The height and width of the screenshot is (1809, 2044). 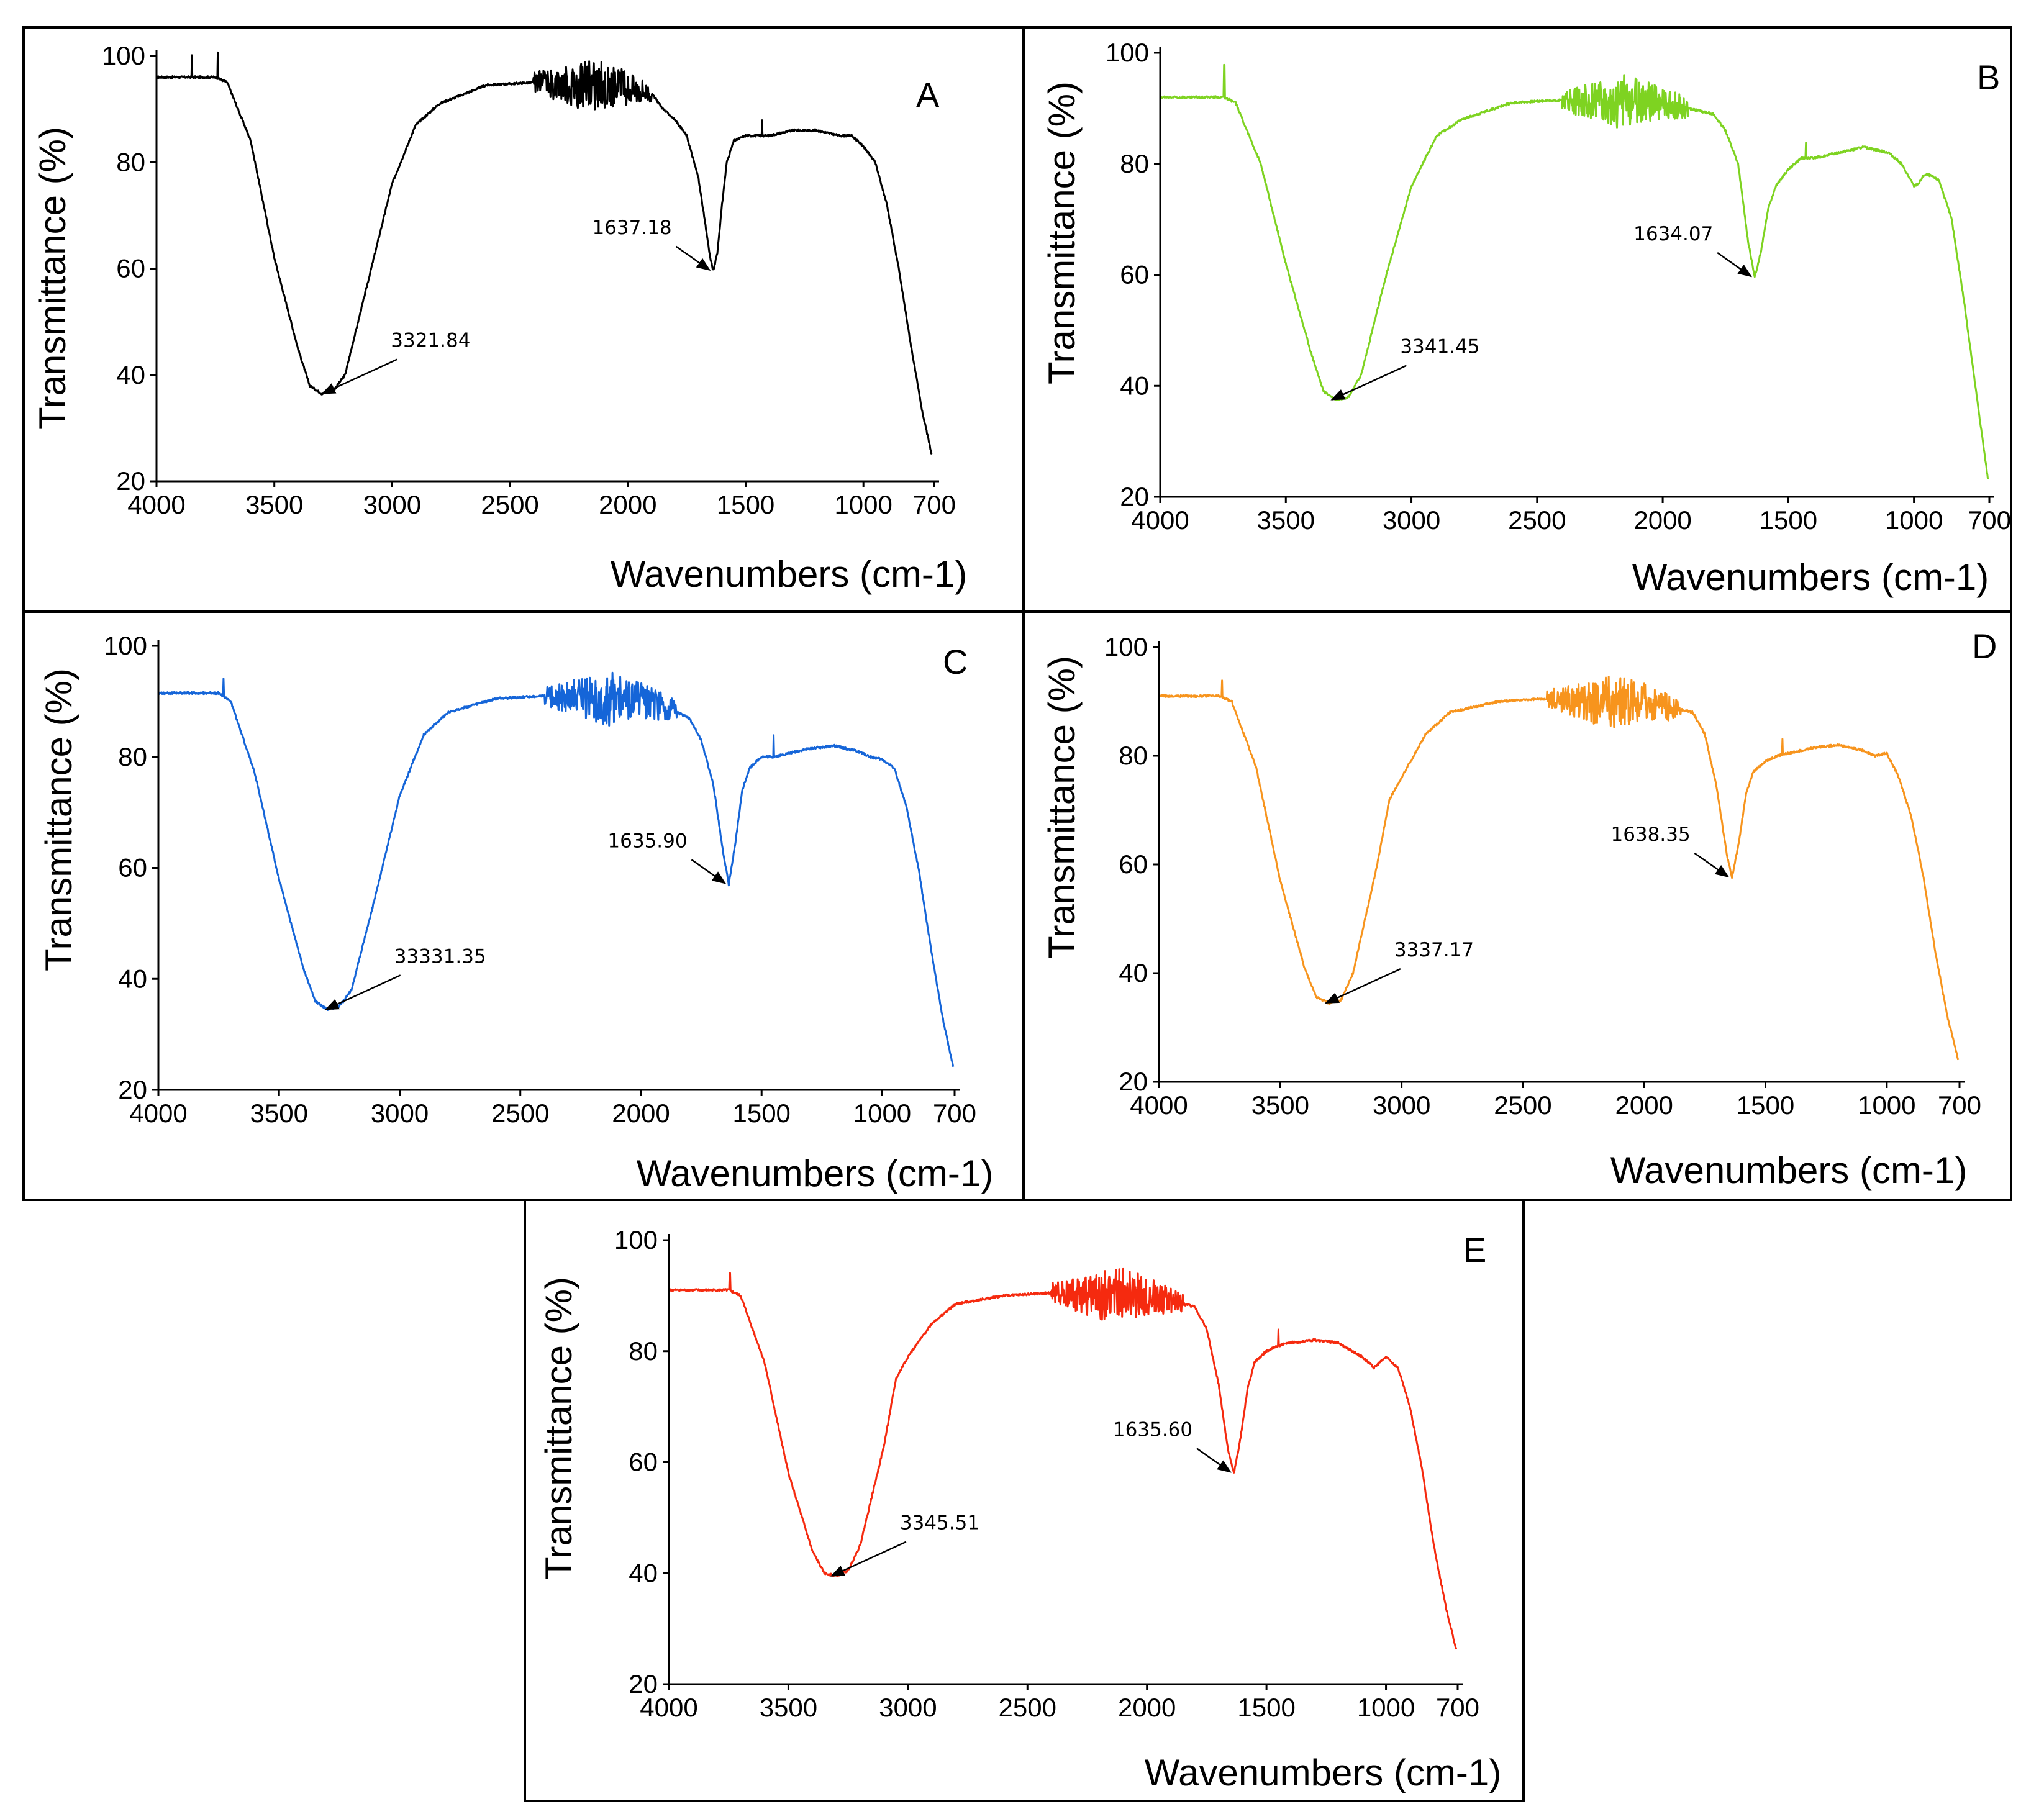 I want to click on spectrum-line-b, so click(x=1574, y=271).